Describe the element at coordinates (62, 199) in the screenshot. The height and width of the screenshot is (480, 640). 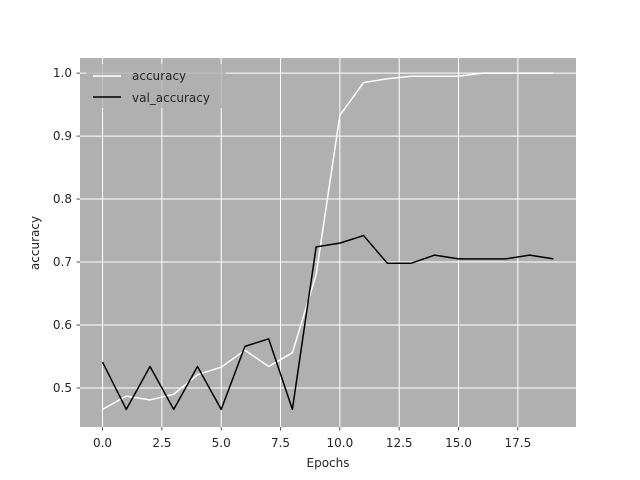
I see `y-tick-label: 0.8` at that location.